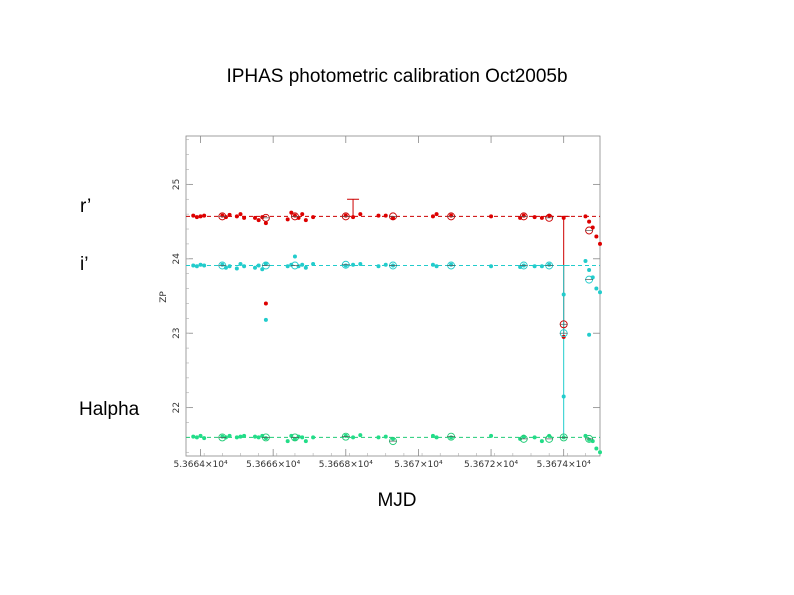 The width and height of the screenshot is (794, 595). Describe the element at coordinates (491, 465) in the screenshot. I see `x-tick-label: 5.3672×10⁴` at that location.